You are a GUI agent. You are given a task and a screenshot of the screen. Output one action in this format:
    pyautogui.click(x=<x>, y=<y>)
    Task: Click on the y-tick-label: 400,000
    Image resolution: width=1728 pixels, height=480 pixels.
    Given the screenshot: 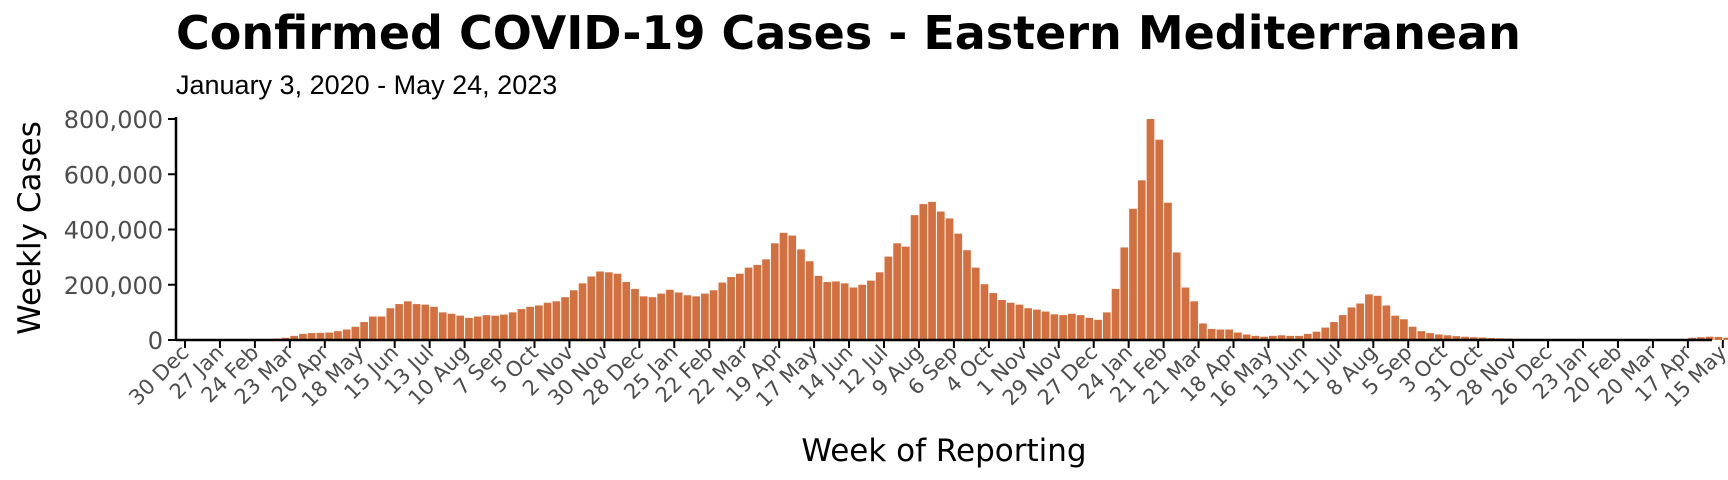 What is the action you would take?
    pyautogui.click(x=113, y=231)
    